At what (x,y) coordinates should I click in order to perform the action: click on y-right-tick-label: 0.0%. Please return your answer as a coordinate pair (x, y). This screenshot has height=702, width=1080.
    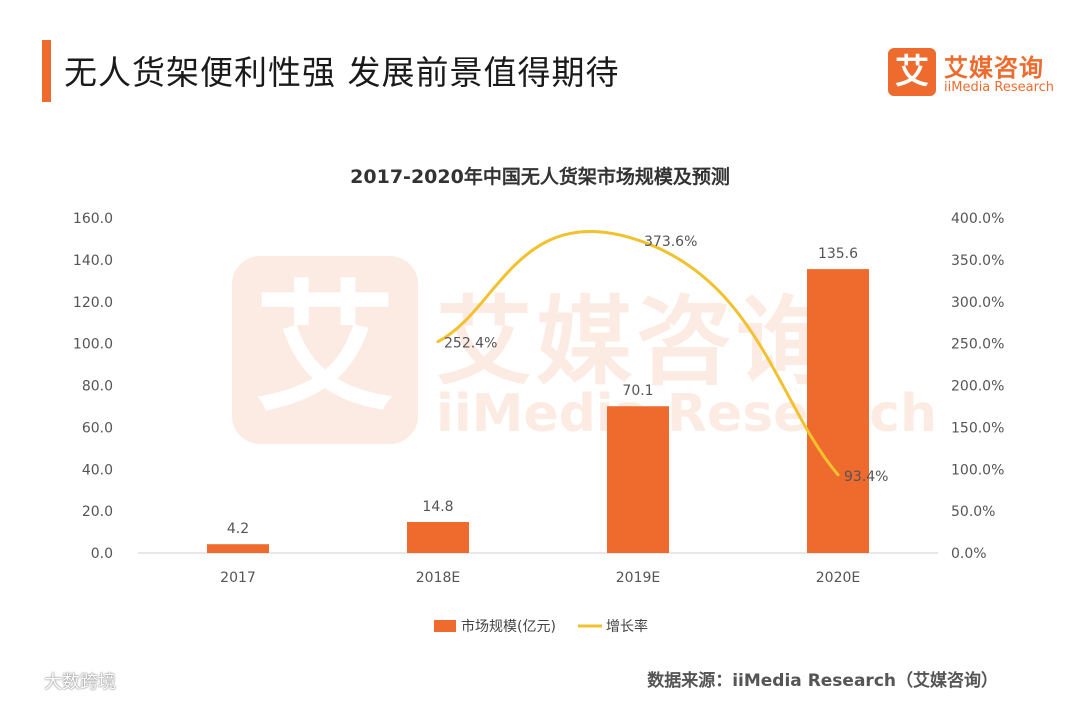
    Looking at the image, I should click on (969, 554).